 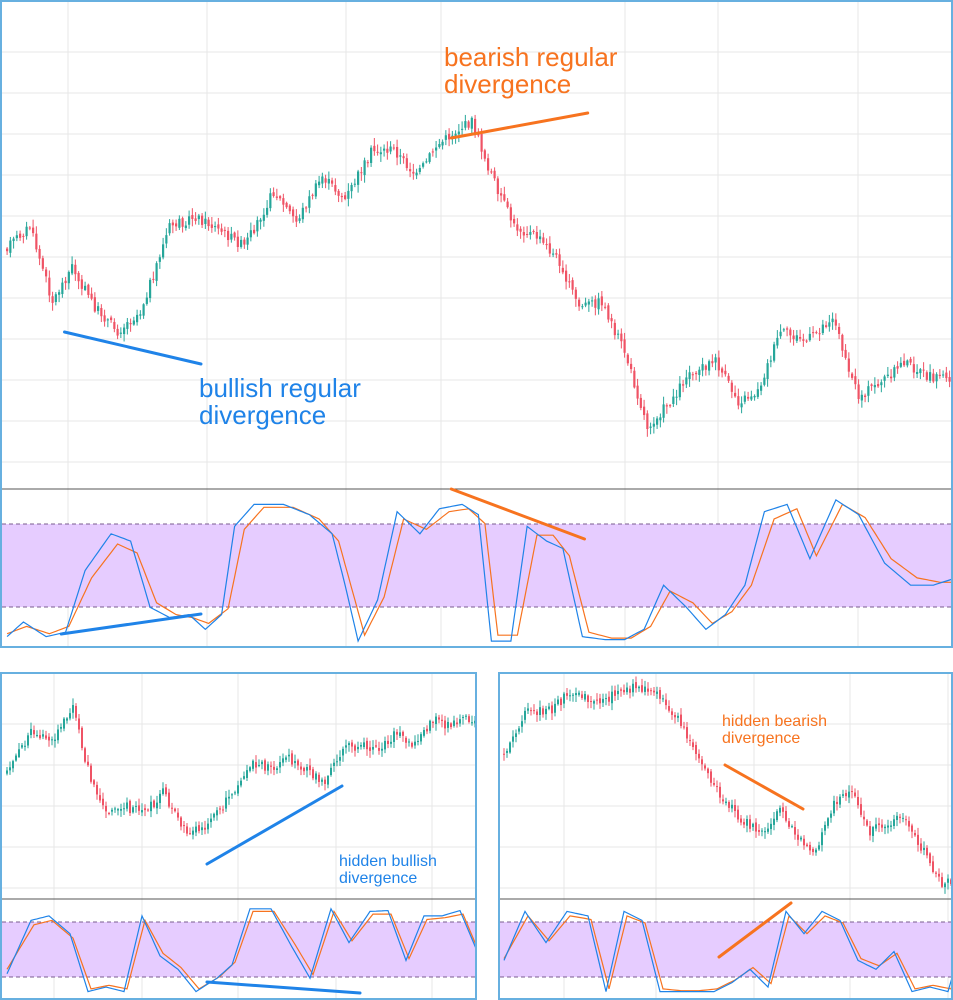 I want to click on divergence-line-oscillator, so click(x=131, y=624).